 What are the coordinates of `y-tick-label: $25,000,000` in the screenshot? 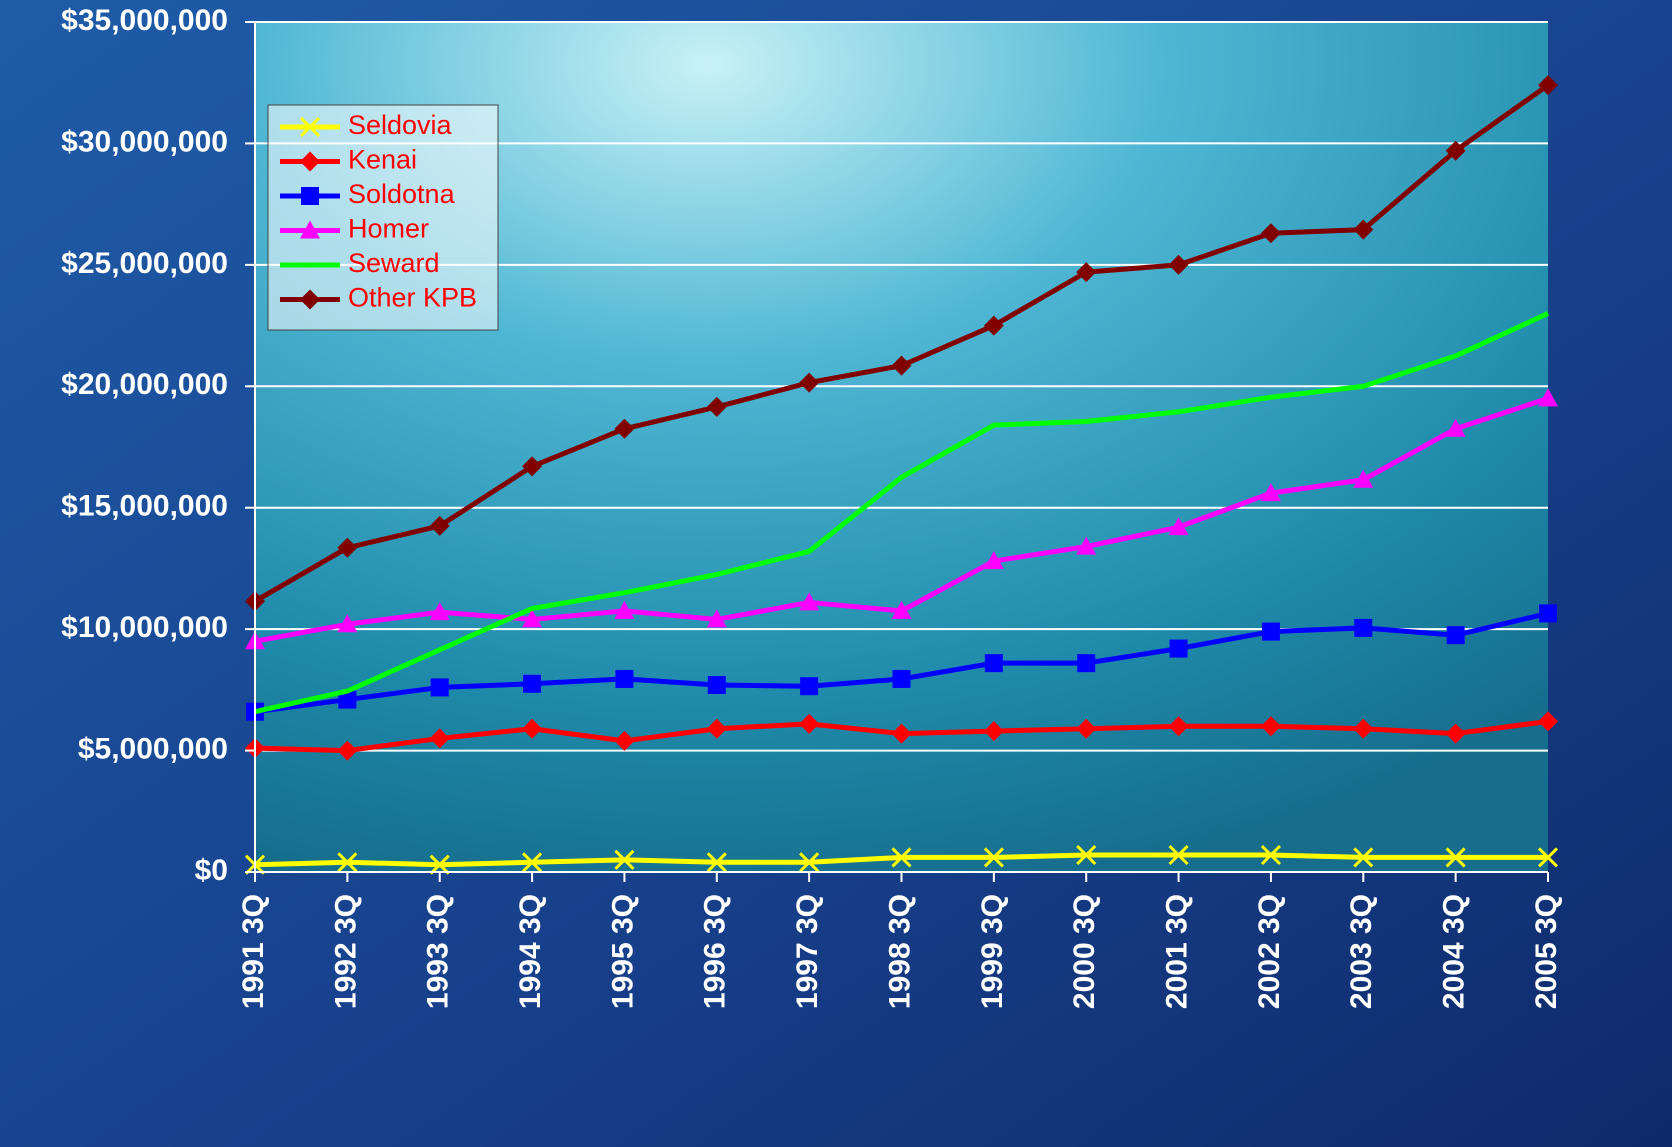 It's located at (144, 263).